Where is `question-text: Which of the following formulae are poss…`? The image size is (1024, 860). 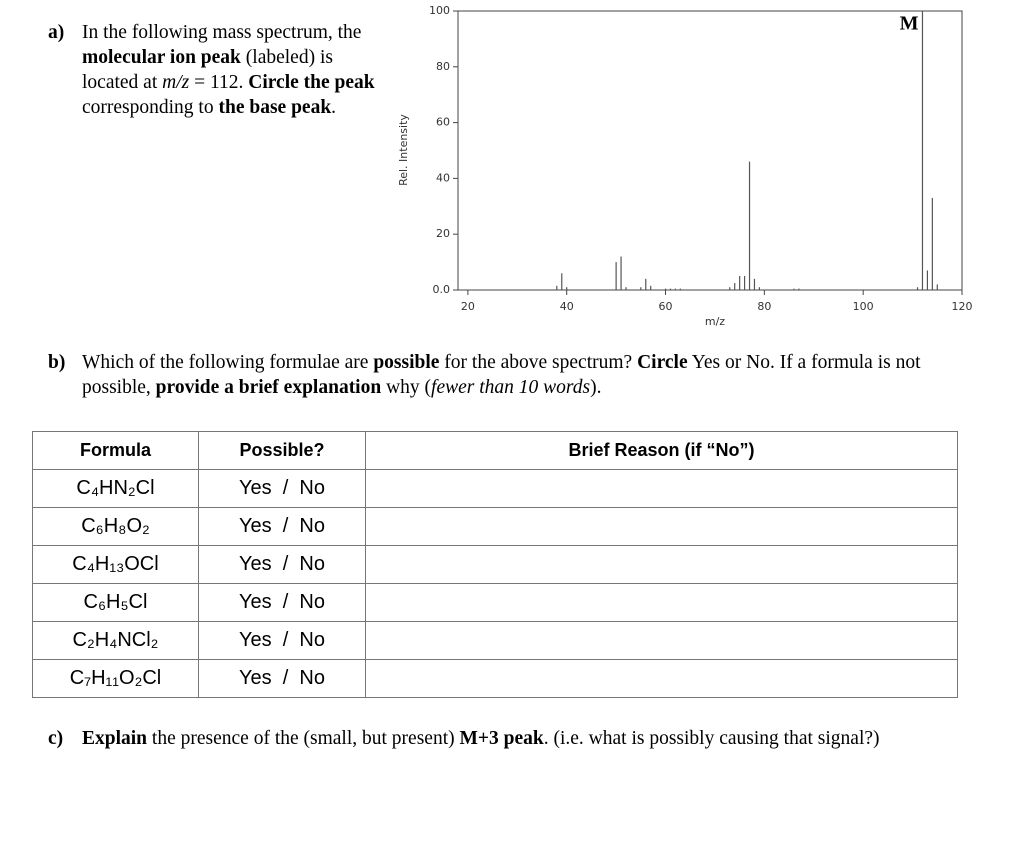
question-text: Which of the following formulae are poss… is located at coordinates (512, 375).